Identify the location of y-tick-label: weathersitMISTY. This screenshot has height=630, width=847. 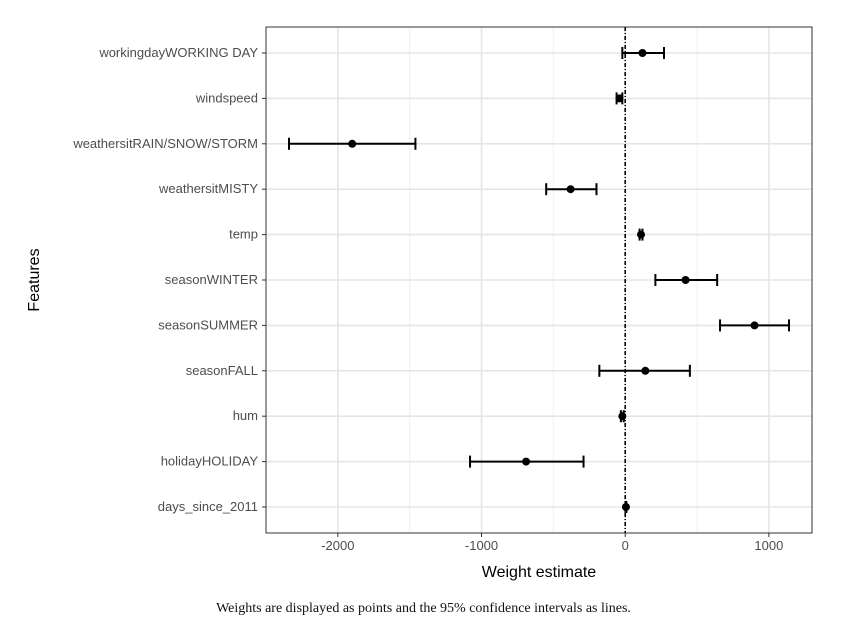
(208, 188).